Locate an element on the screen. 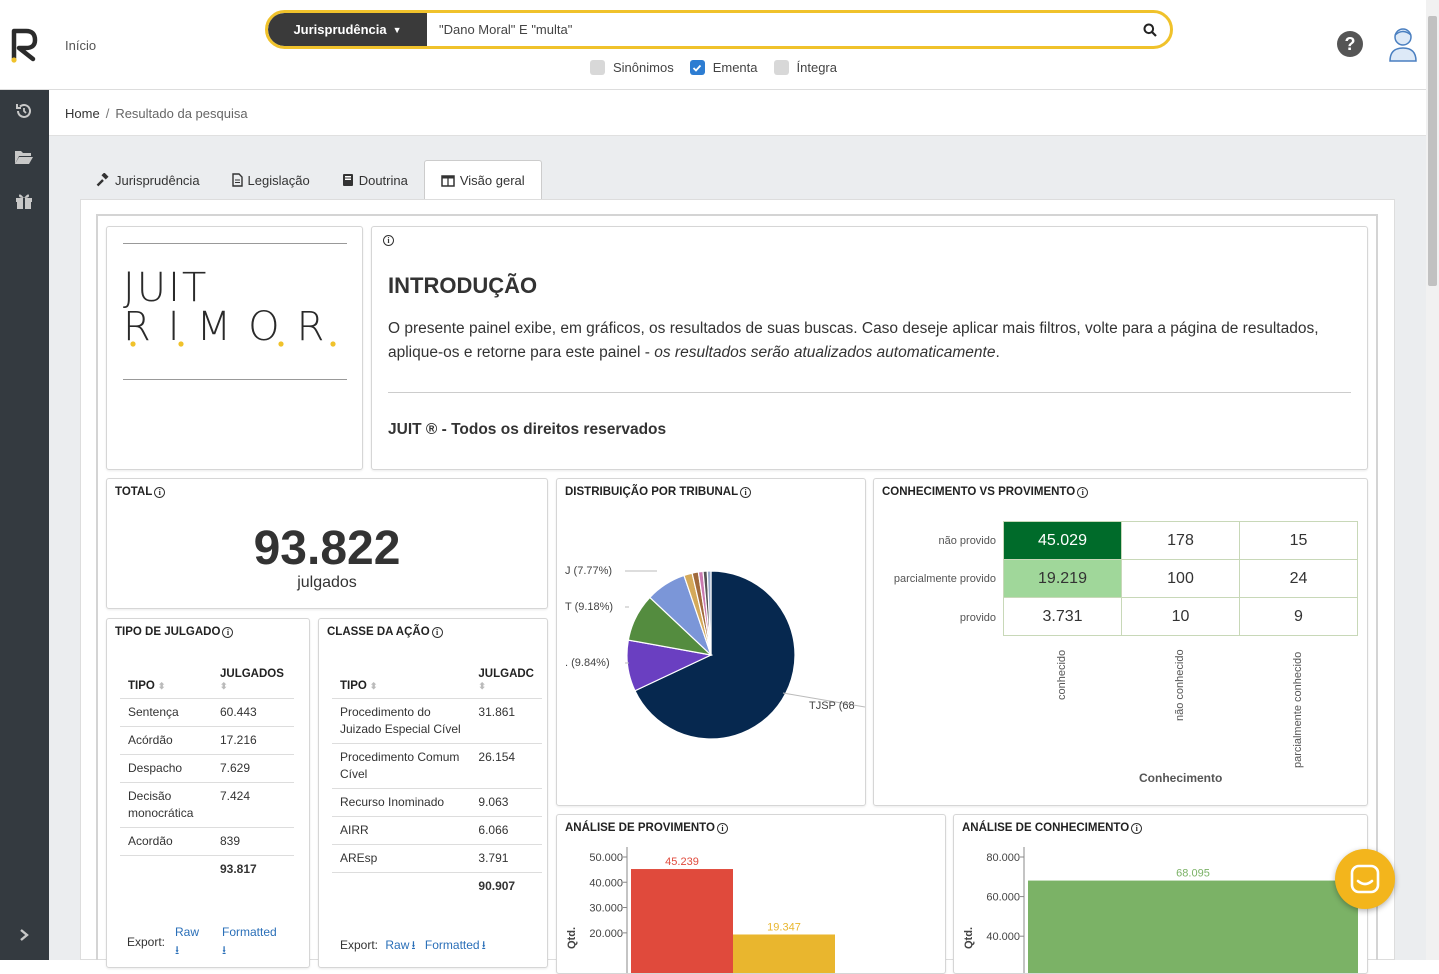  heatmap-cell: 45.029 is located at coordinates (1062, 540).